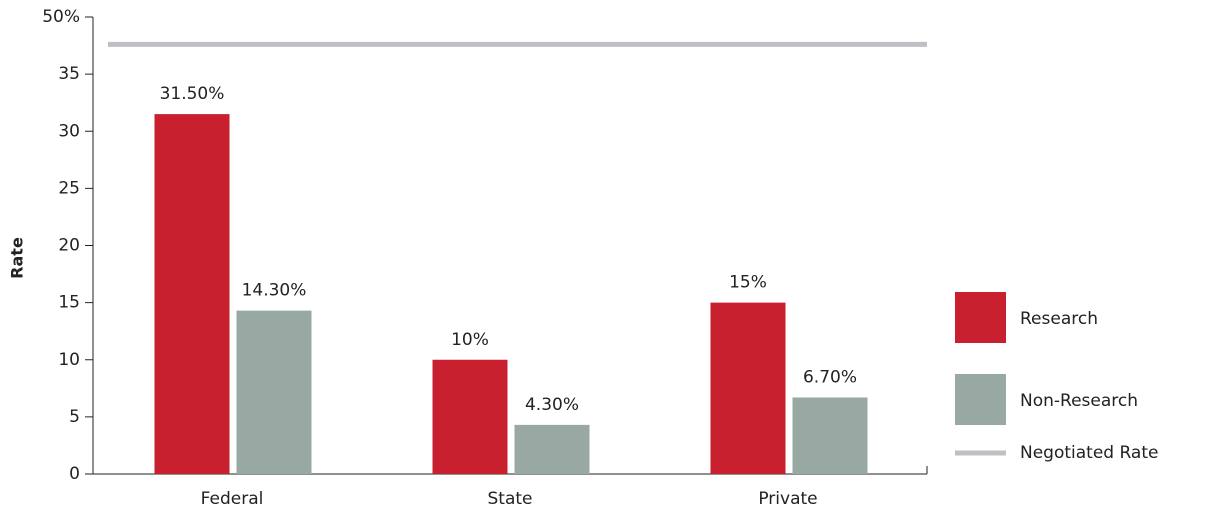  What do you see at coordinates (510, 499) in the screenshot?
I see `x-tick-label: State` at bounding box center [510, 499].